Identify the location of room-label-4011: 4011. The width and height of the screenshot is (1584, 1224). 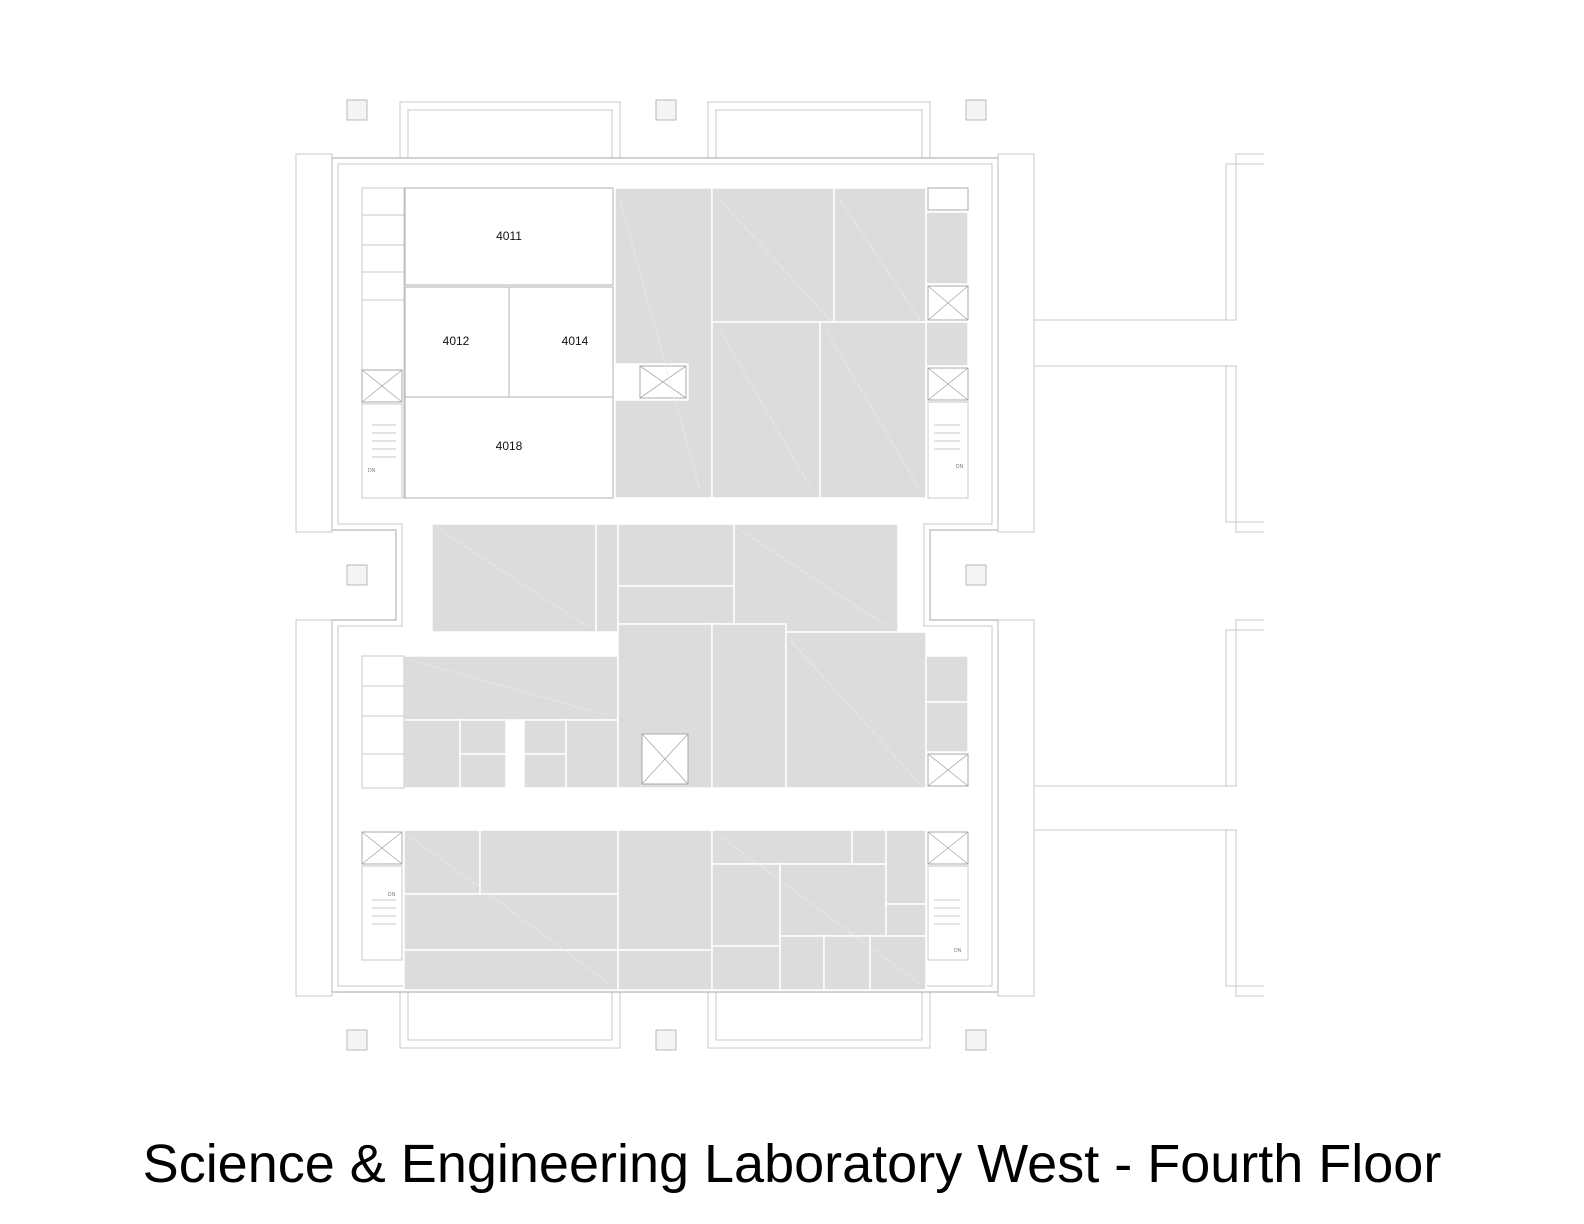
(509, 236).